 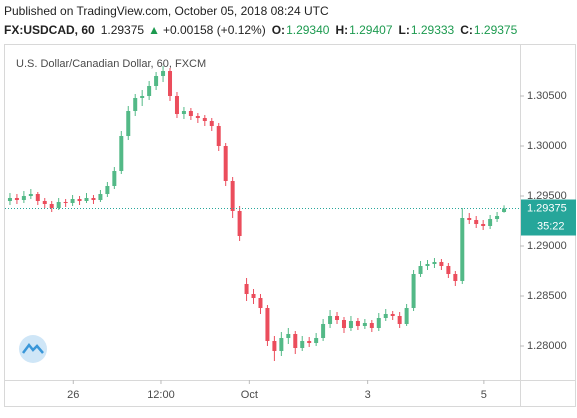 I want to click on last-price-label: 1.29375, so click(x=547, y=208).